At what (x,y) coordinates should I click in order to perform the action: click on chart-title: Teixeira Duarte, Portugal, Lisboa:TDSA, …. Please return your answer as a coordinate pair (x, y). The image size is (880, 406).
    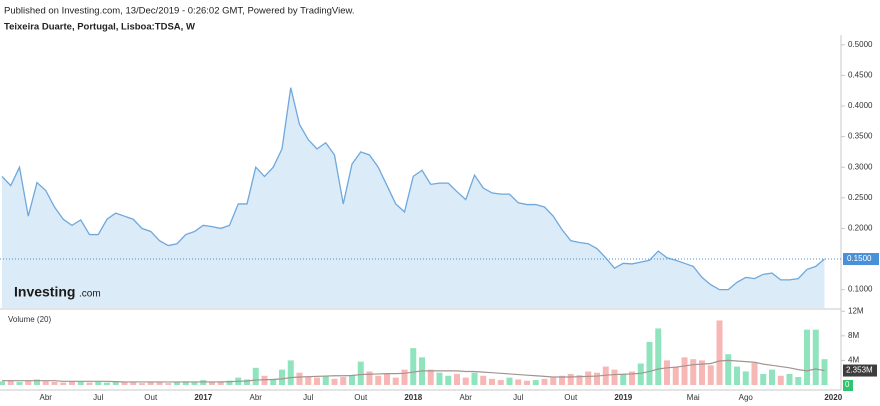
    Looking at the image, I should click on (99, 27).